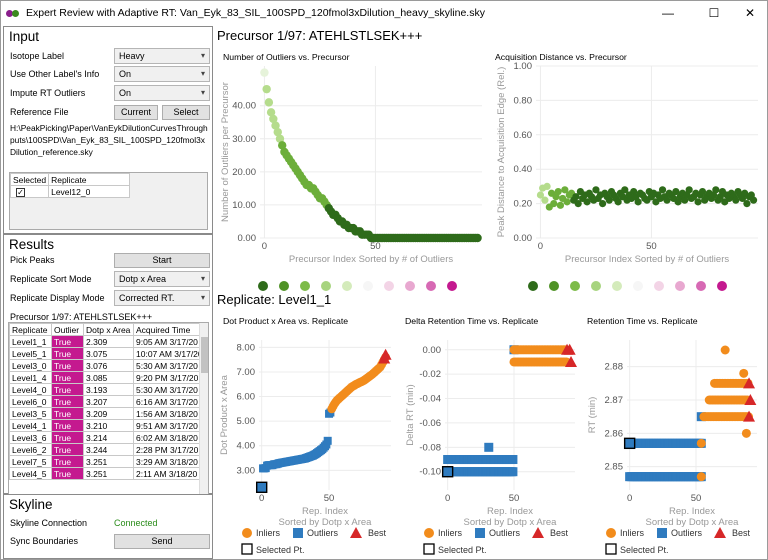 This screenshot has height=560, width=768. Describe the element at coordinates (523, 135) in the screenshot. I see `y-tick-label: 0.60` at that location.